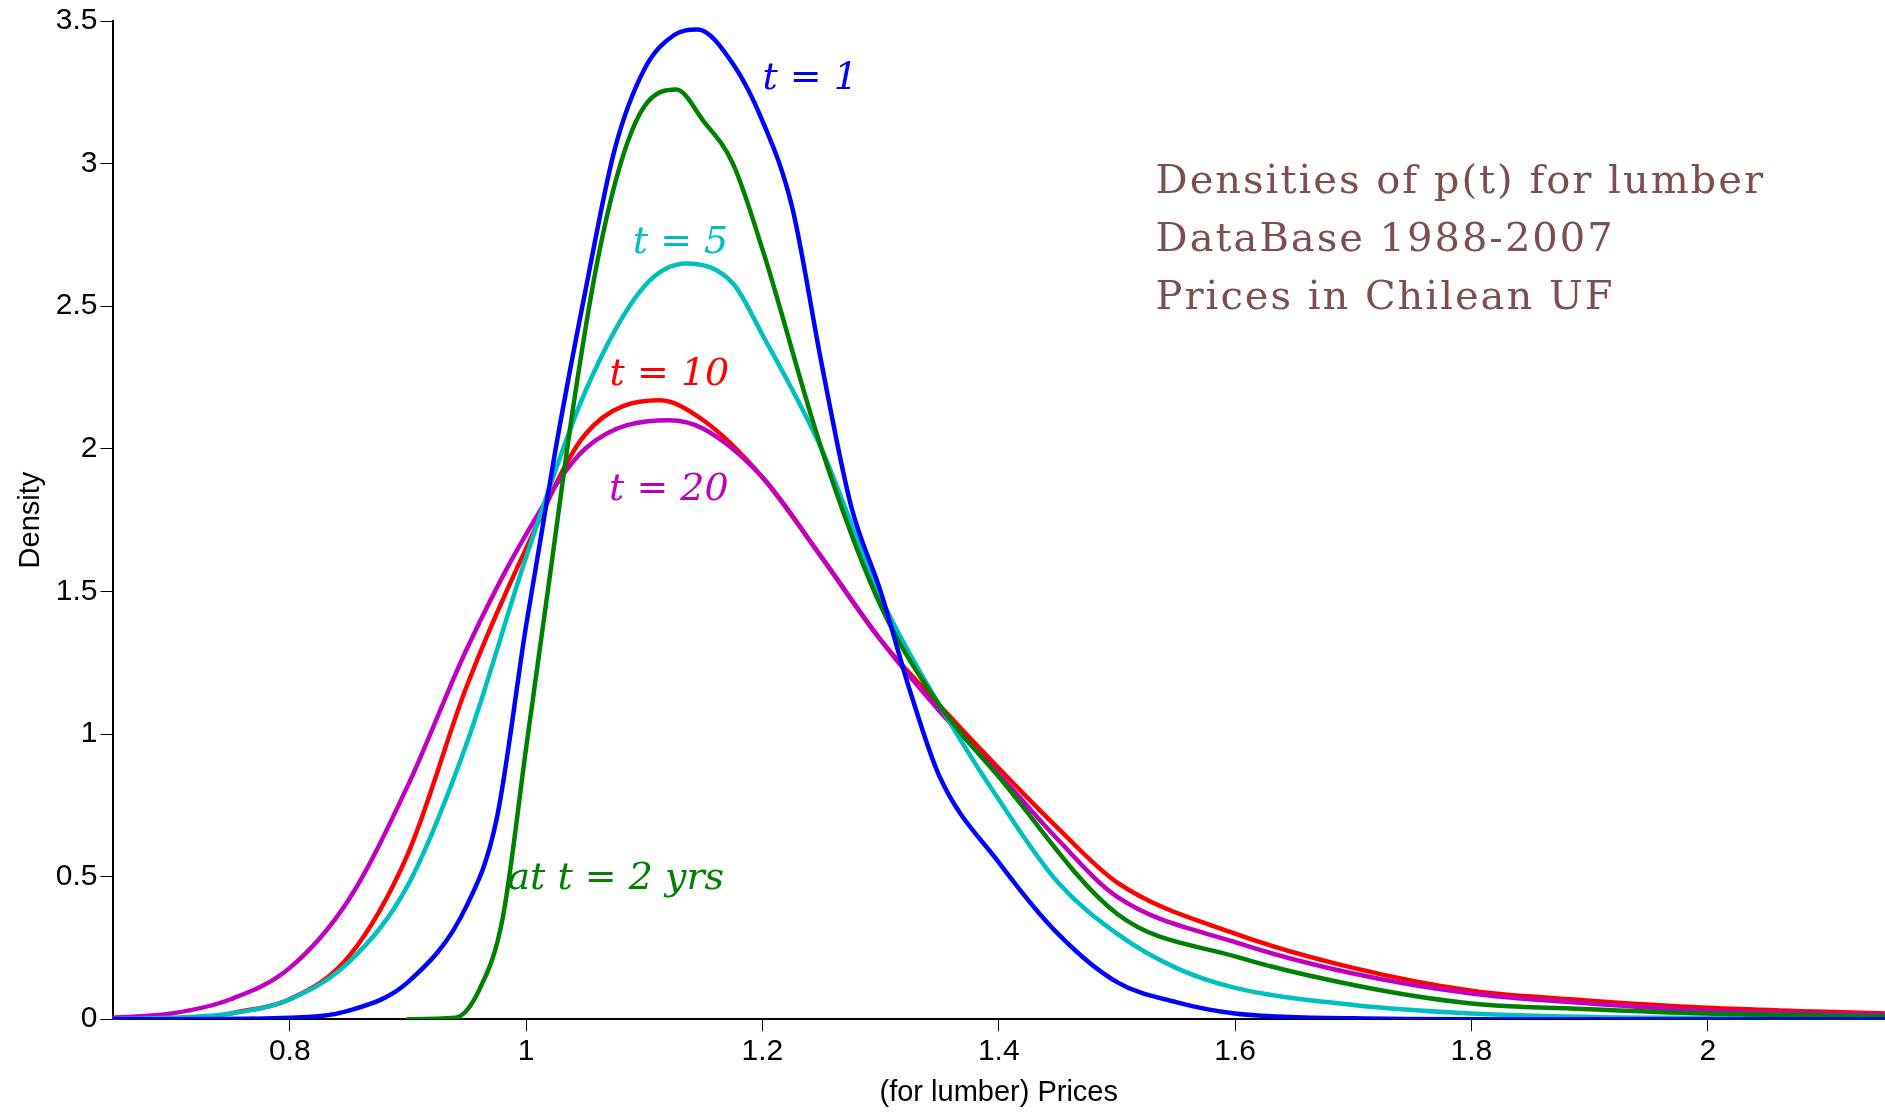 This screenshot has width=1885, height=1119. Describe the element at coordinates (526, 1050) in the screenshot. I see `x-tick-label: 1` at that location.